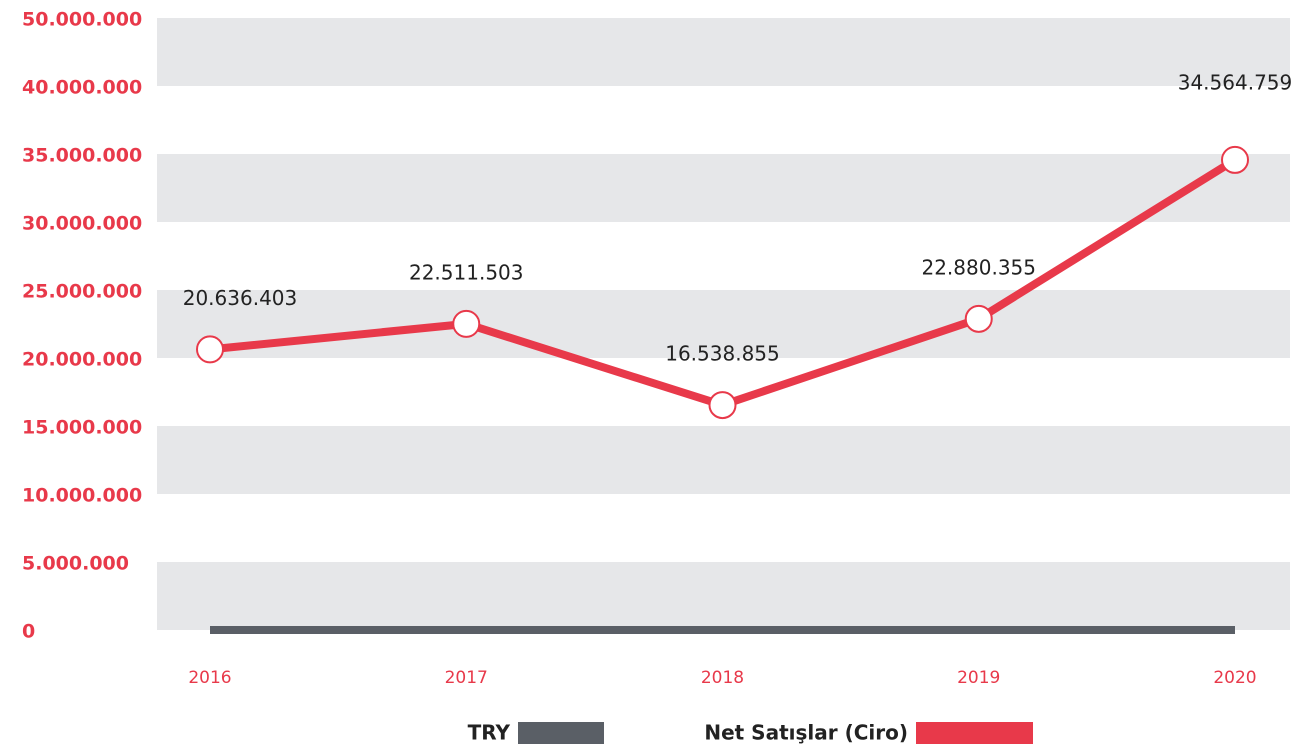 The height and width of the screenshot is (753, 1297). What do you see at coordinates (722, 354) in the screenshot?
I see `data-label: 16.538.855` at bounding box center [722, 354].